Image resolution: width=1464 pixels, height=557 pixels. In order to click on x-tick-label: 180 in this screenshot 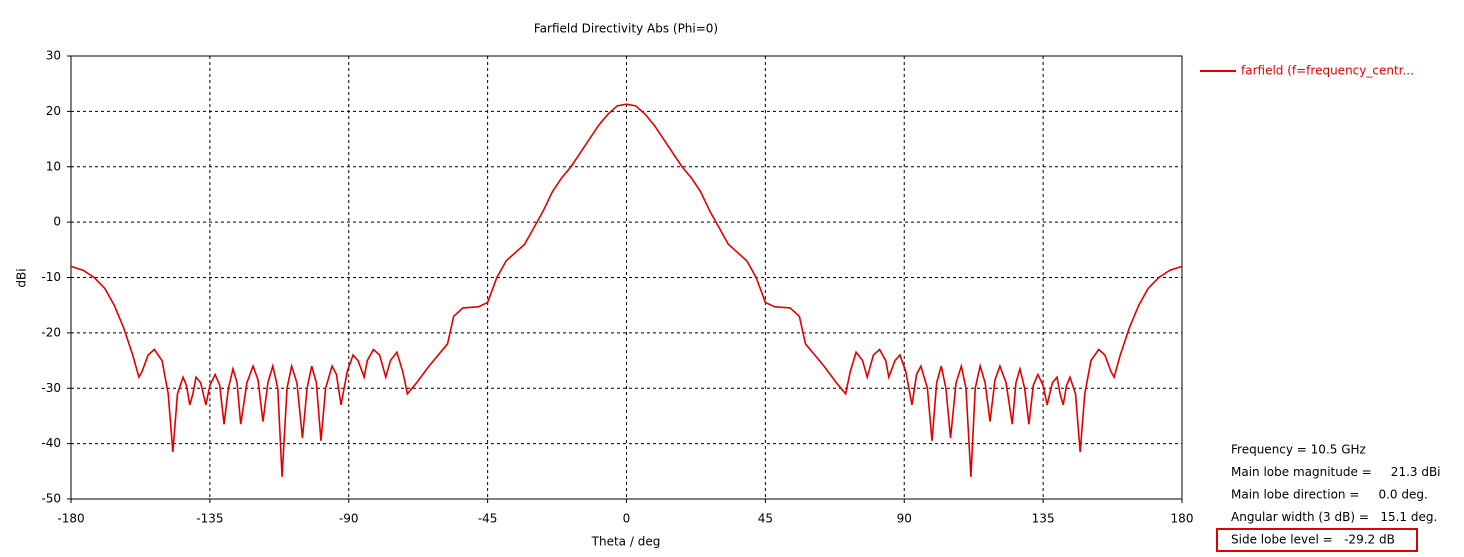, I will do `click(1182, 519)`.